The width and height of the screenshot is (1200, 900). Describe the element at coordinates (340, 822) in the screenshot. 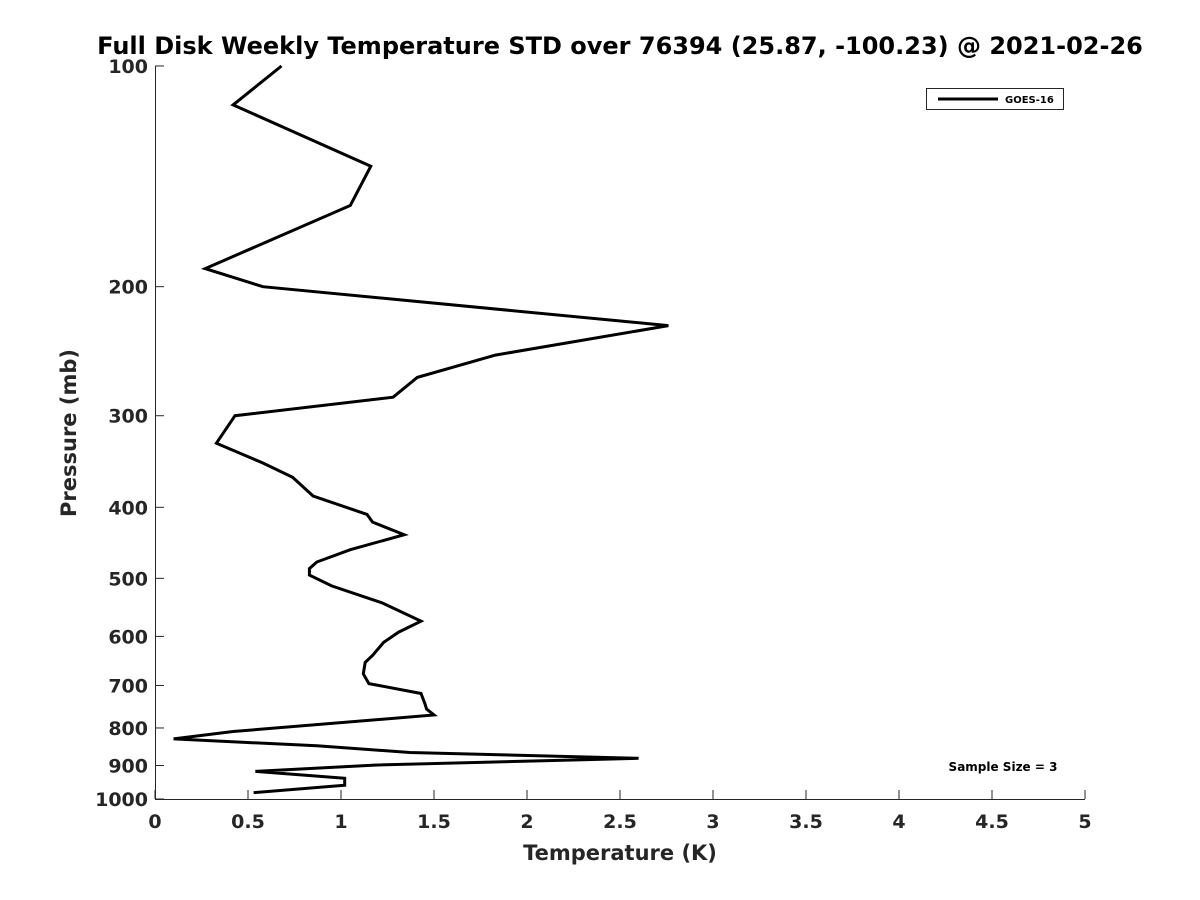

I see `x-tick-label: 1` at that location.